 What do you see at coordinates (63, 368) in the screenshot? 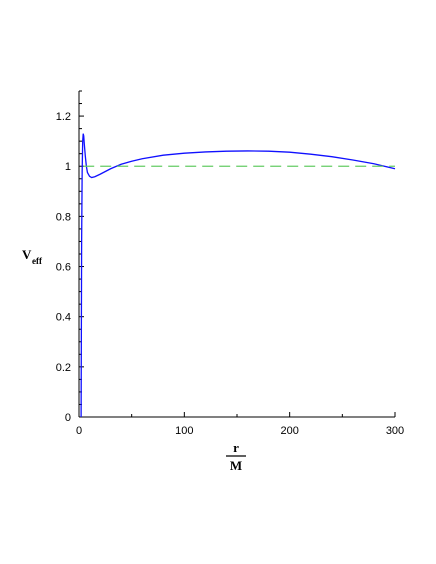
I see `y-tick-label: 0.2` at bounding box center [63, 368].